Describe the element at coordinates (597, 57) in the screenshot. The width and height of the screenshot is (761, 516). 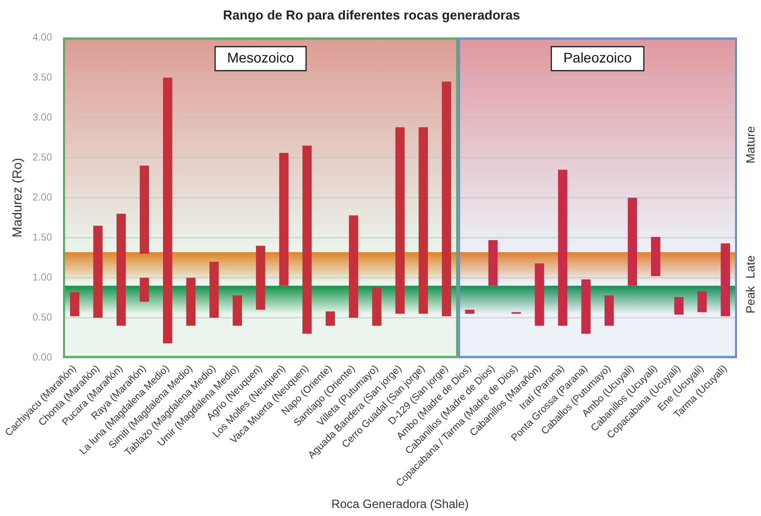
I see `band-label: Paleozoico` at that location.